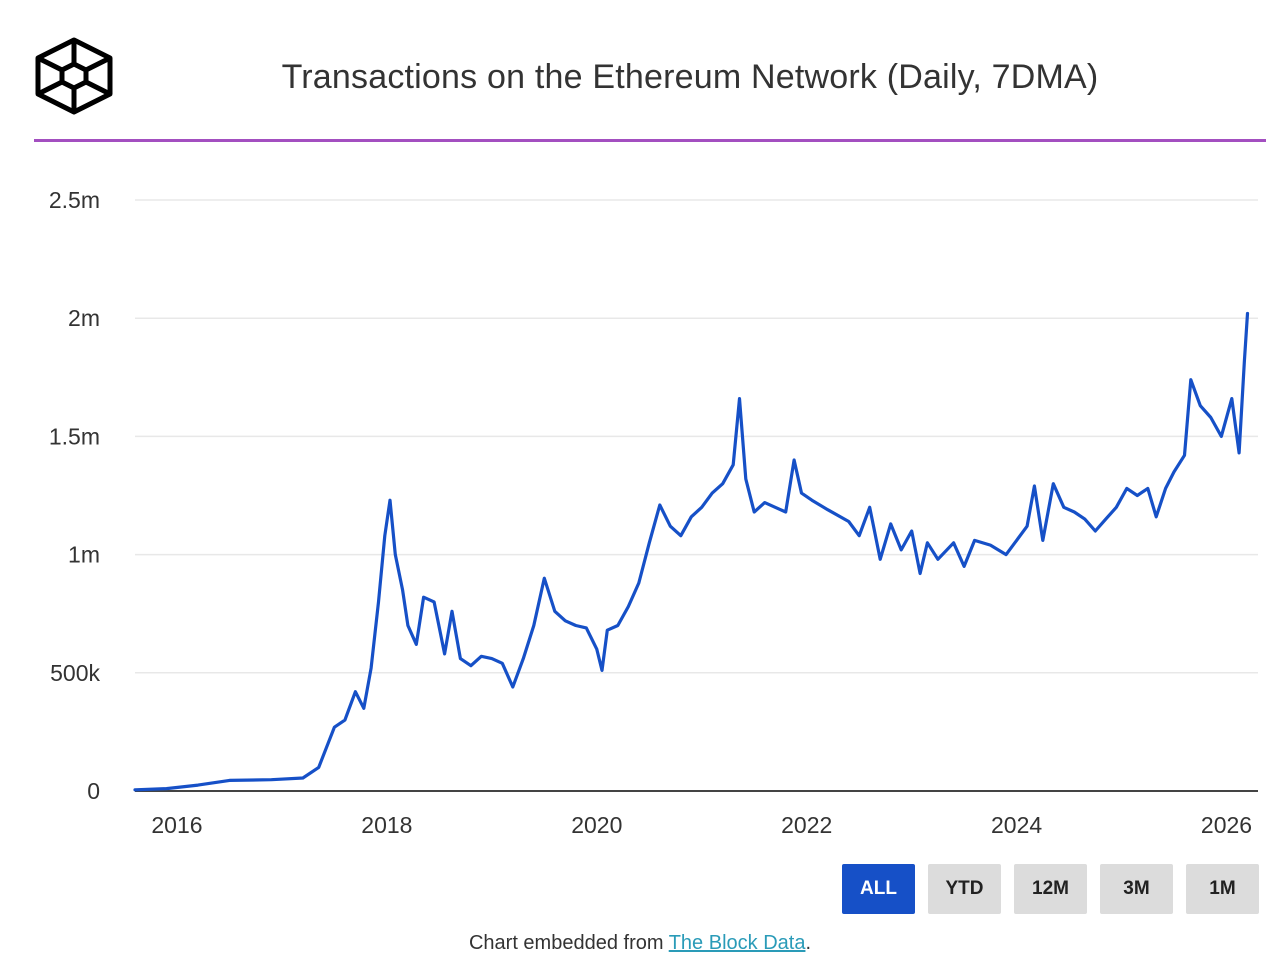 The width and height of the screenshot is (1280, 971). Describe the element at coordinates (737, 943) in the screenshot. I see `the-block-data-link: The Block Data` at that location.